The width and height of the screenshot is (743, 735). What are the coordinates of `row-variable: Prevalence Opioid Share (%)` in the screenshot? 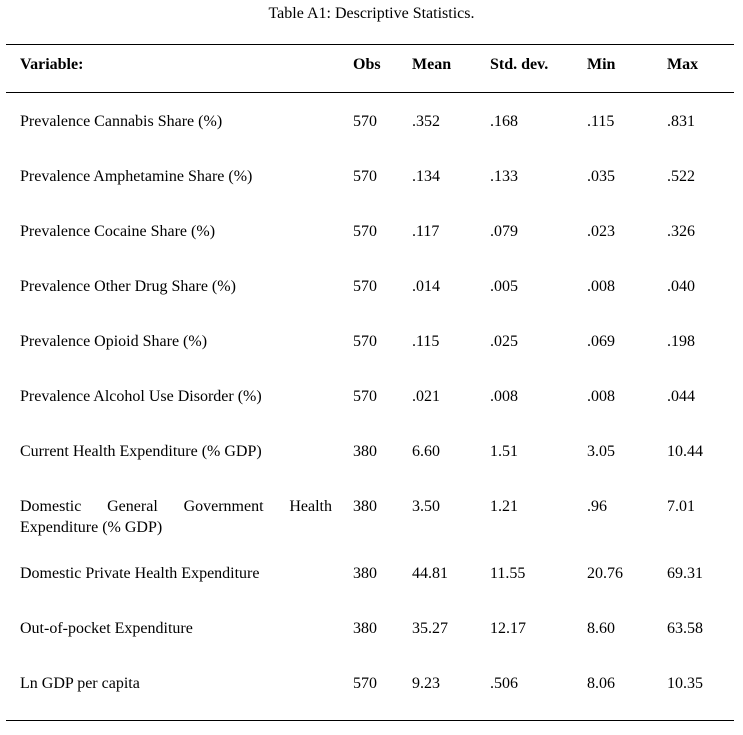 It's located at (114, 341).